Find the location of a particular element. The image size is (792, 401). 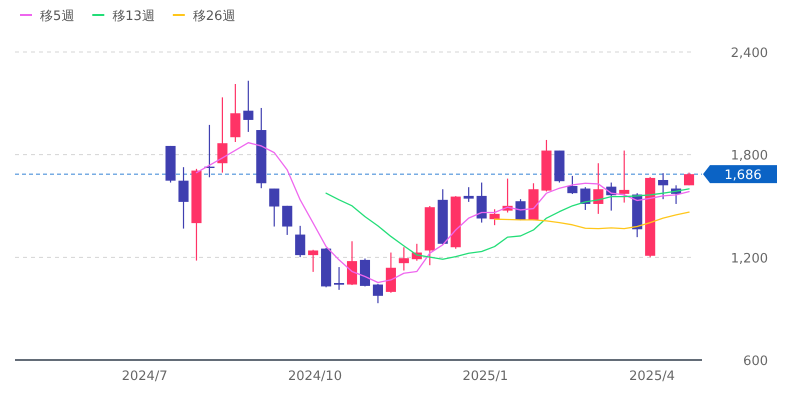

ref-label: 1,686 is located at coordinates (740, 174).